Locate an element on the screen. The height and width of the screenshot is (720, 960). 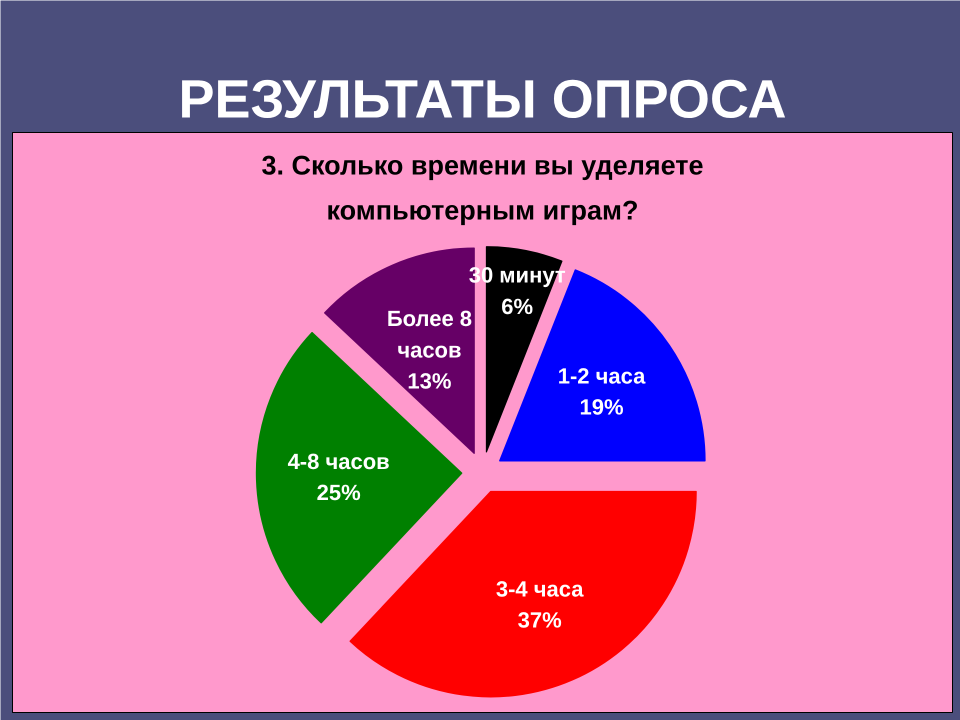
data-label: 13% is located at coordinates (429, 381).